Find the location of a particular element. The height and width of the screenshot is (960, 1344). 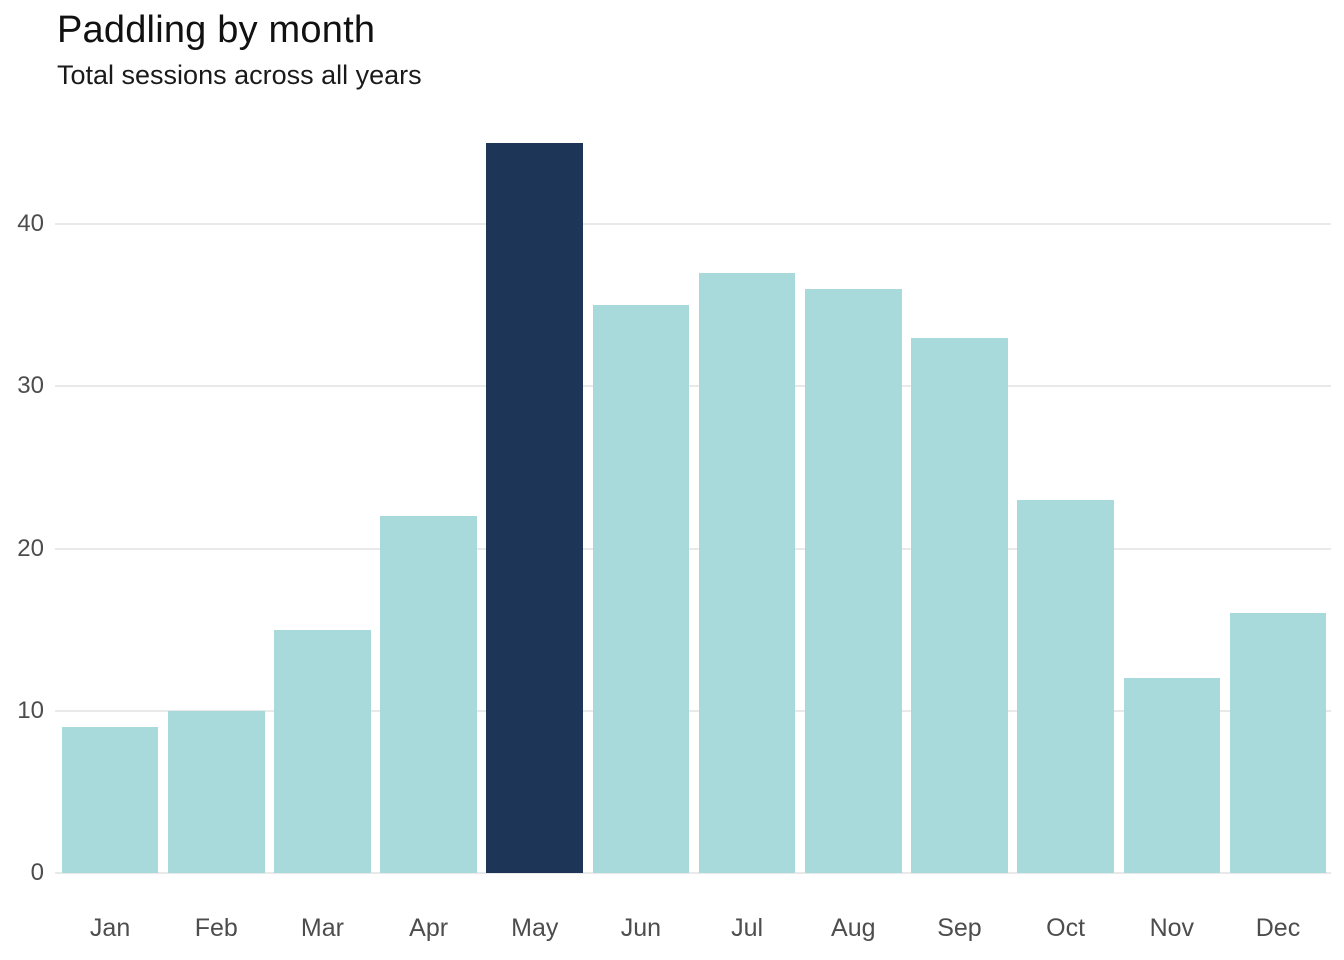

x-tick-label-oct: Oct is located at coordinates (1066, 928).